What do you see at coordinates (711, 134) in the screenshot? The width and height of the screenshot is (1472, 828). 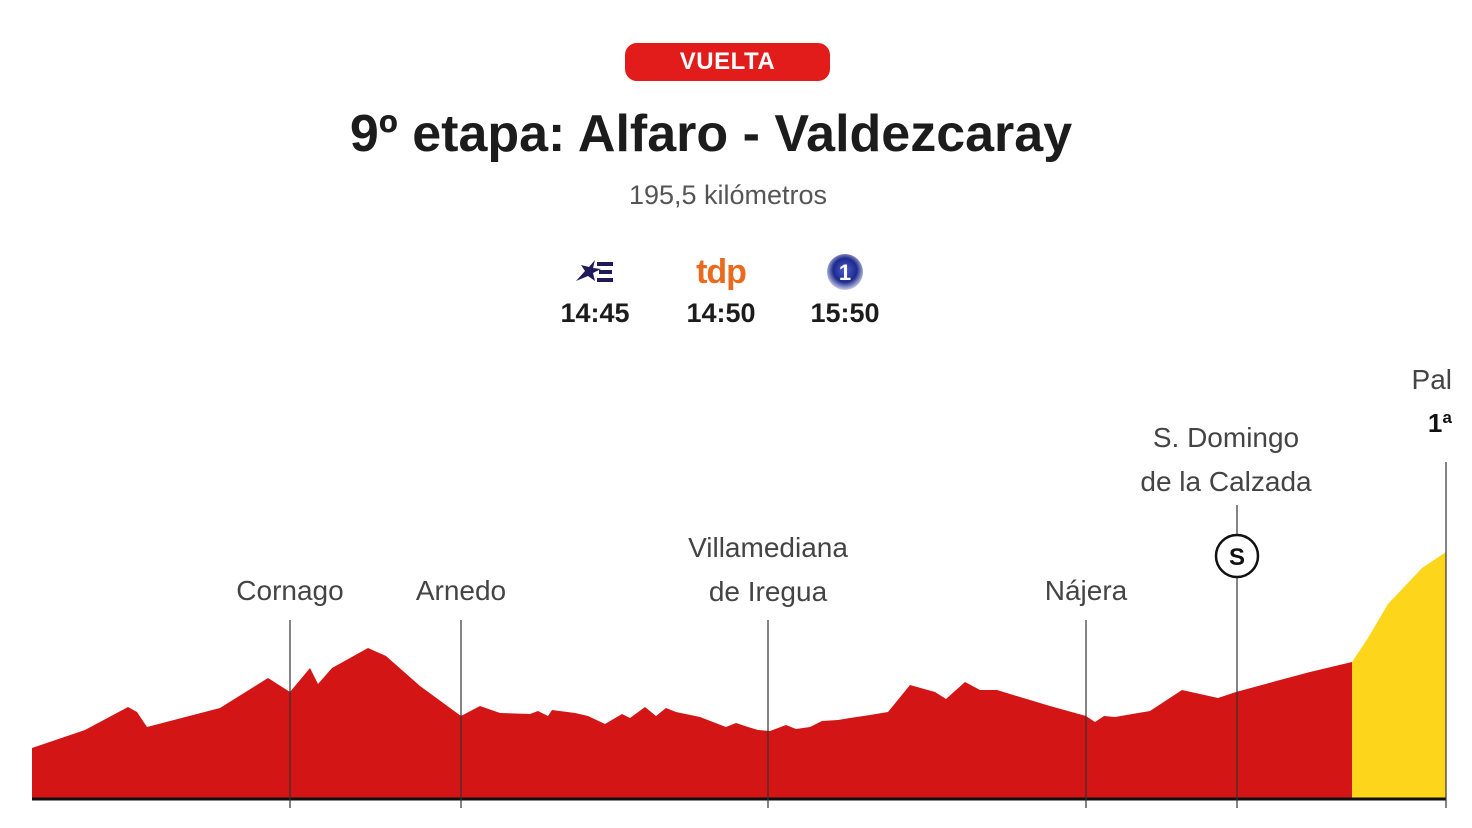 I see `stage-title: 9º etapa: Alfaro - Valdezcaray` at bounding box center [711, 134].